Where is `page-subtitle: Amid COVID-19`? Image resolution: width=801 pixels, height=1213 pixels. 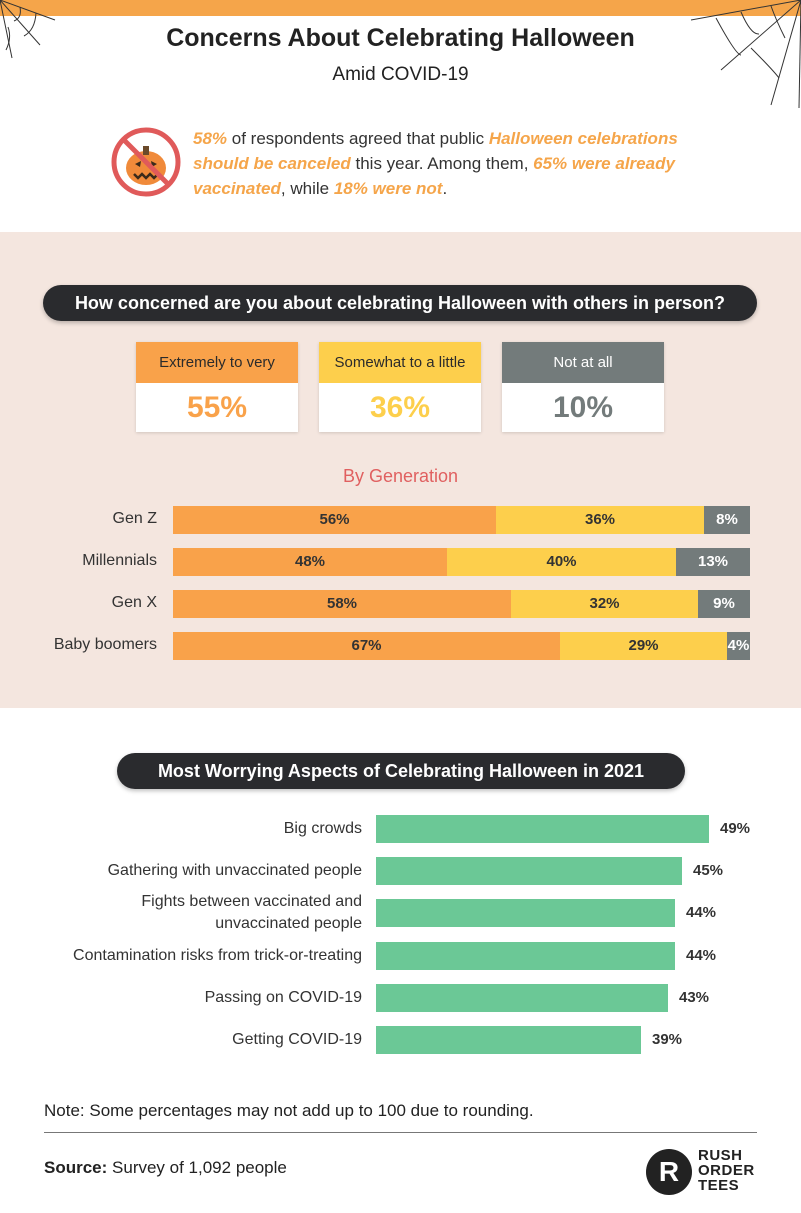
page-subtitle: Amid COVID-19 is located at coordinates (400, 74).